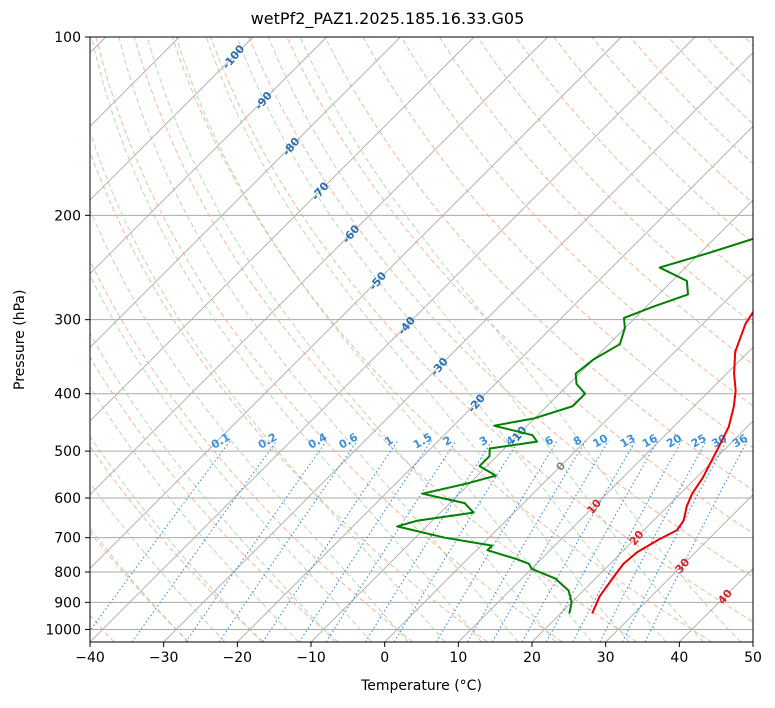 This screenshot has width=775, height=708. Describe the element at coordinates (699, 441) in the screenshot. I see `mixing-ratio-label: 25` at that location.